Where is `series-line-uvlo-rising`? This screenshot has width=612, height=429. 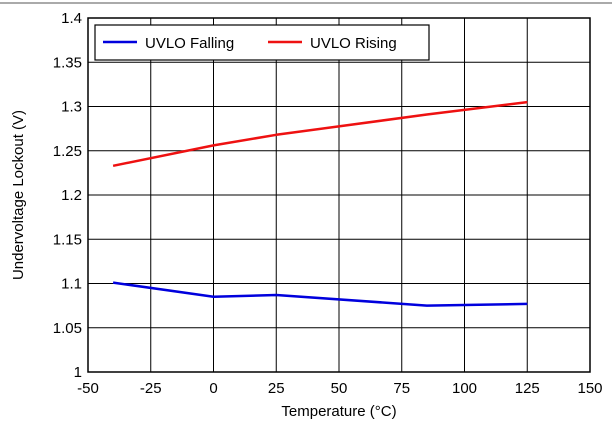 series-line-uvlo-rising is located at coordinates (320, 134).